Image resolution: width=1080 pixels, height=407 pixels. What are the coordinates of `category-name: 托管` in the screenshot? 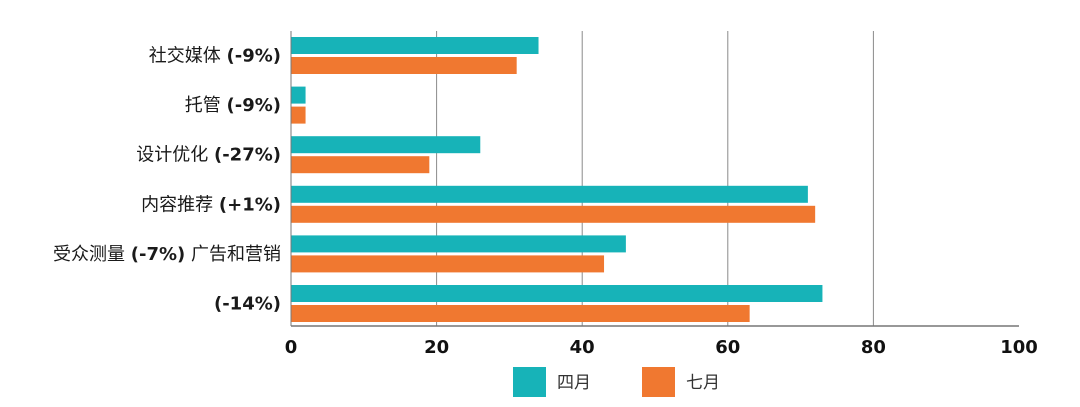 It's located at (206, 105).